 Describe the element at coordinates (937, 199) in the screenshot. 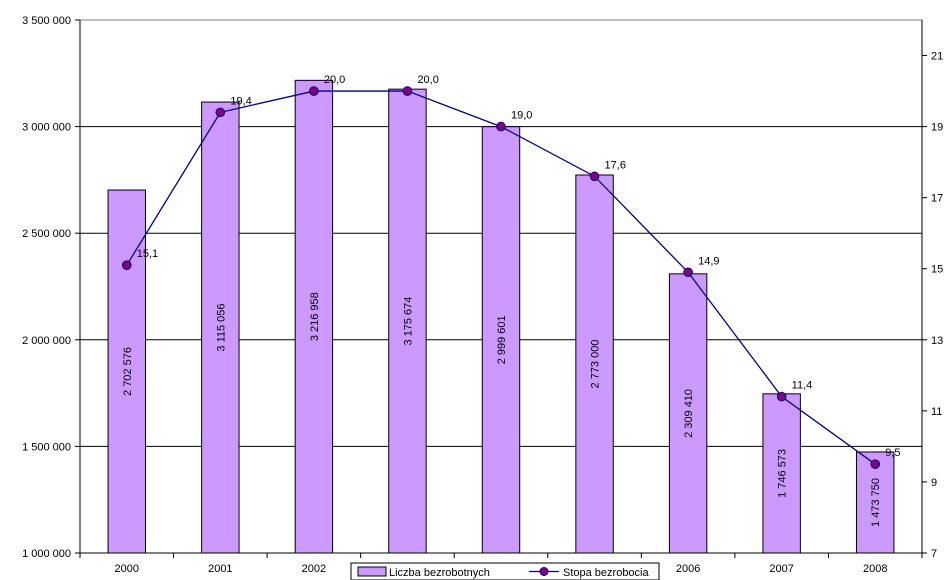

I see `right-axis-tick-label: 17` at that location.